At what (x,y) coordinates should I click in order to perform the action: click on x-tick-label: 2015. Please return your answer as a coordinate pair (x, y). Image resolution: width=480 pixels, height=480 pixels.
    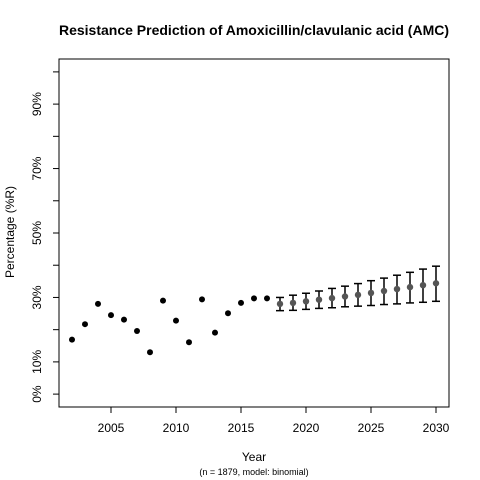
    Looking at the image, I should click on (241, 428).